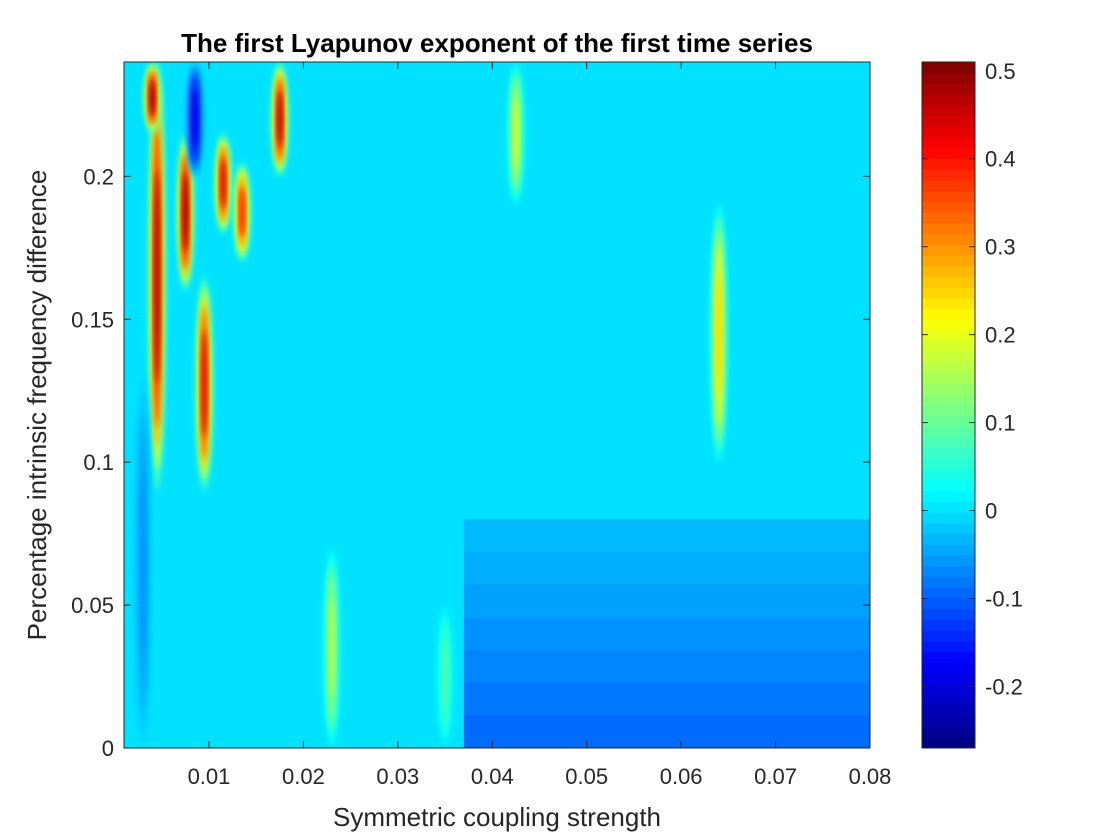  I want to click on colorbar-ticks: -0.2 -0.1 0 0.1 0.2 0.3 0.4 0.5, so click(972, 379).